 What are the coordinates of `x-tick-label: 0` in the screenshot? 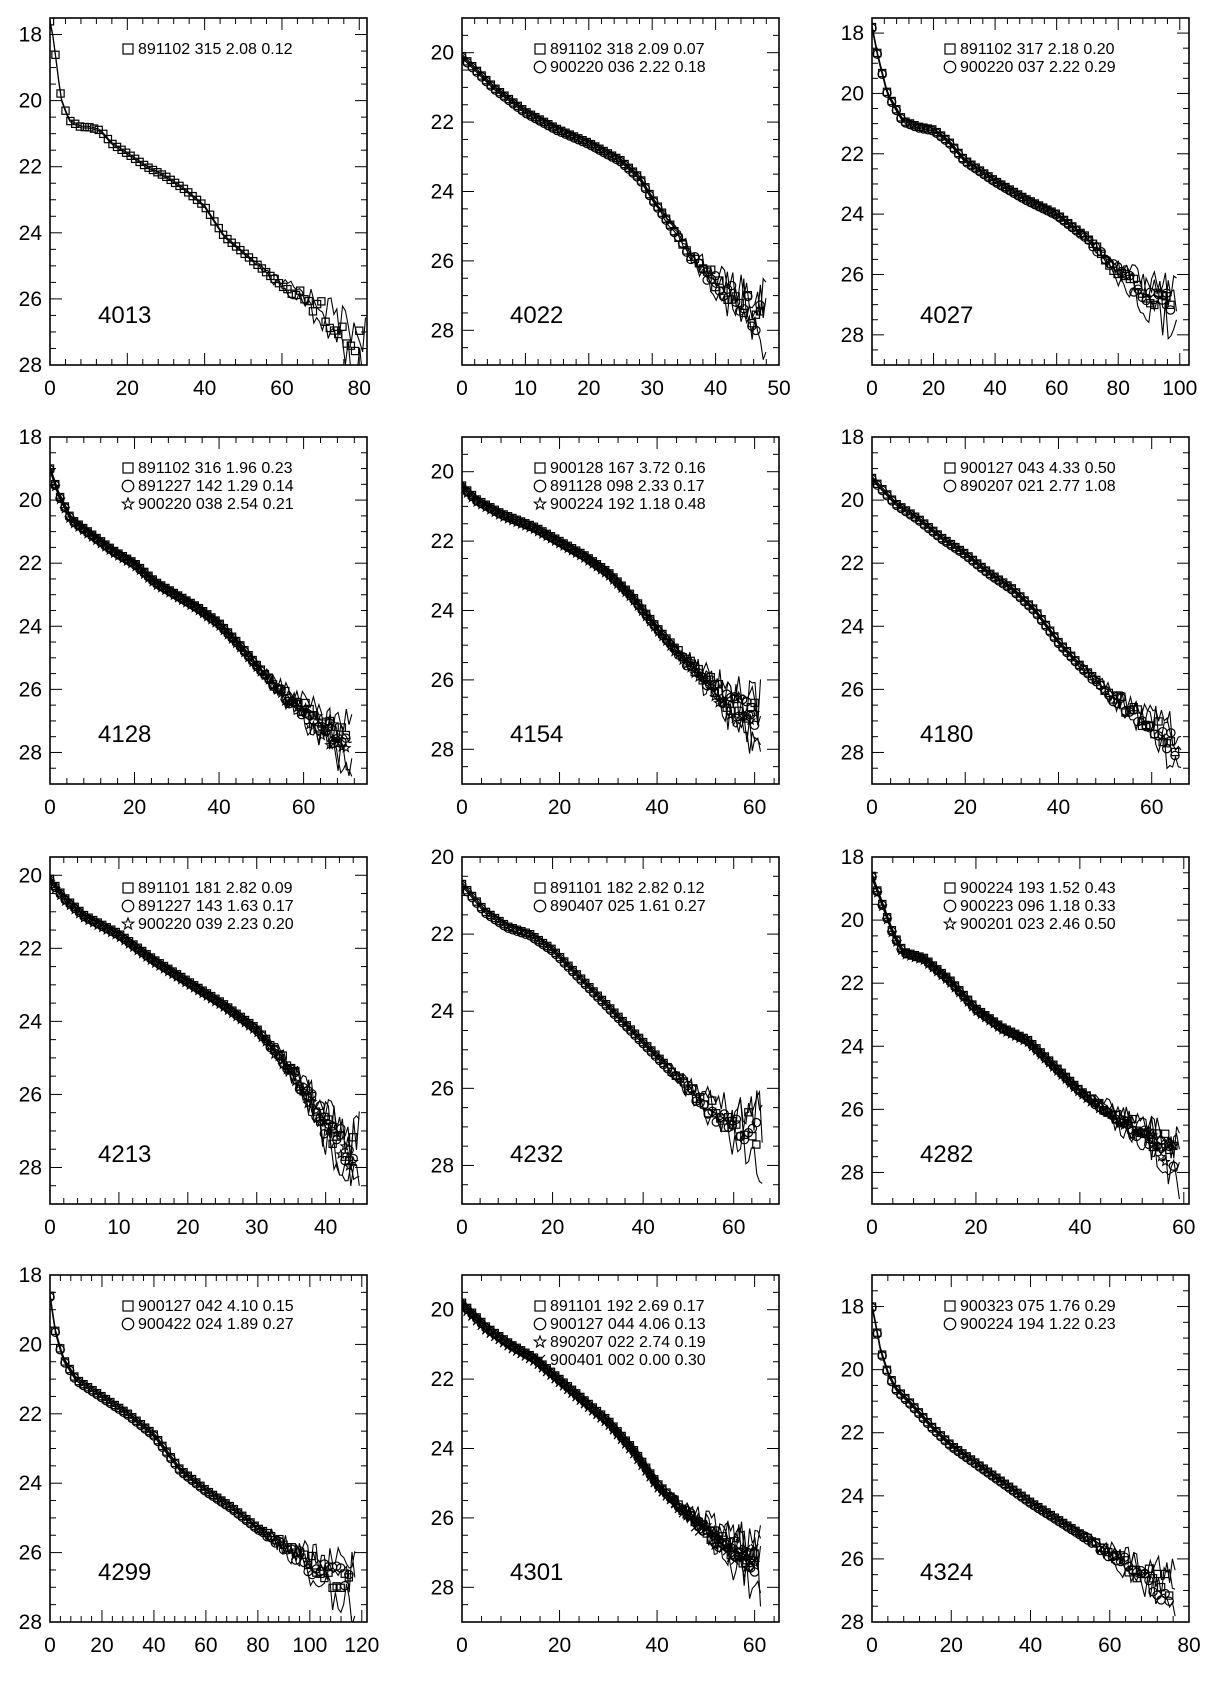 It's located at (872, 807).